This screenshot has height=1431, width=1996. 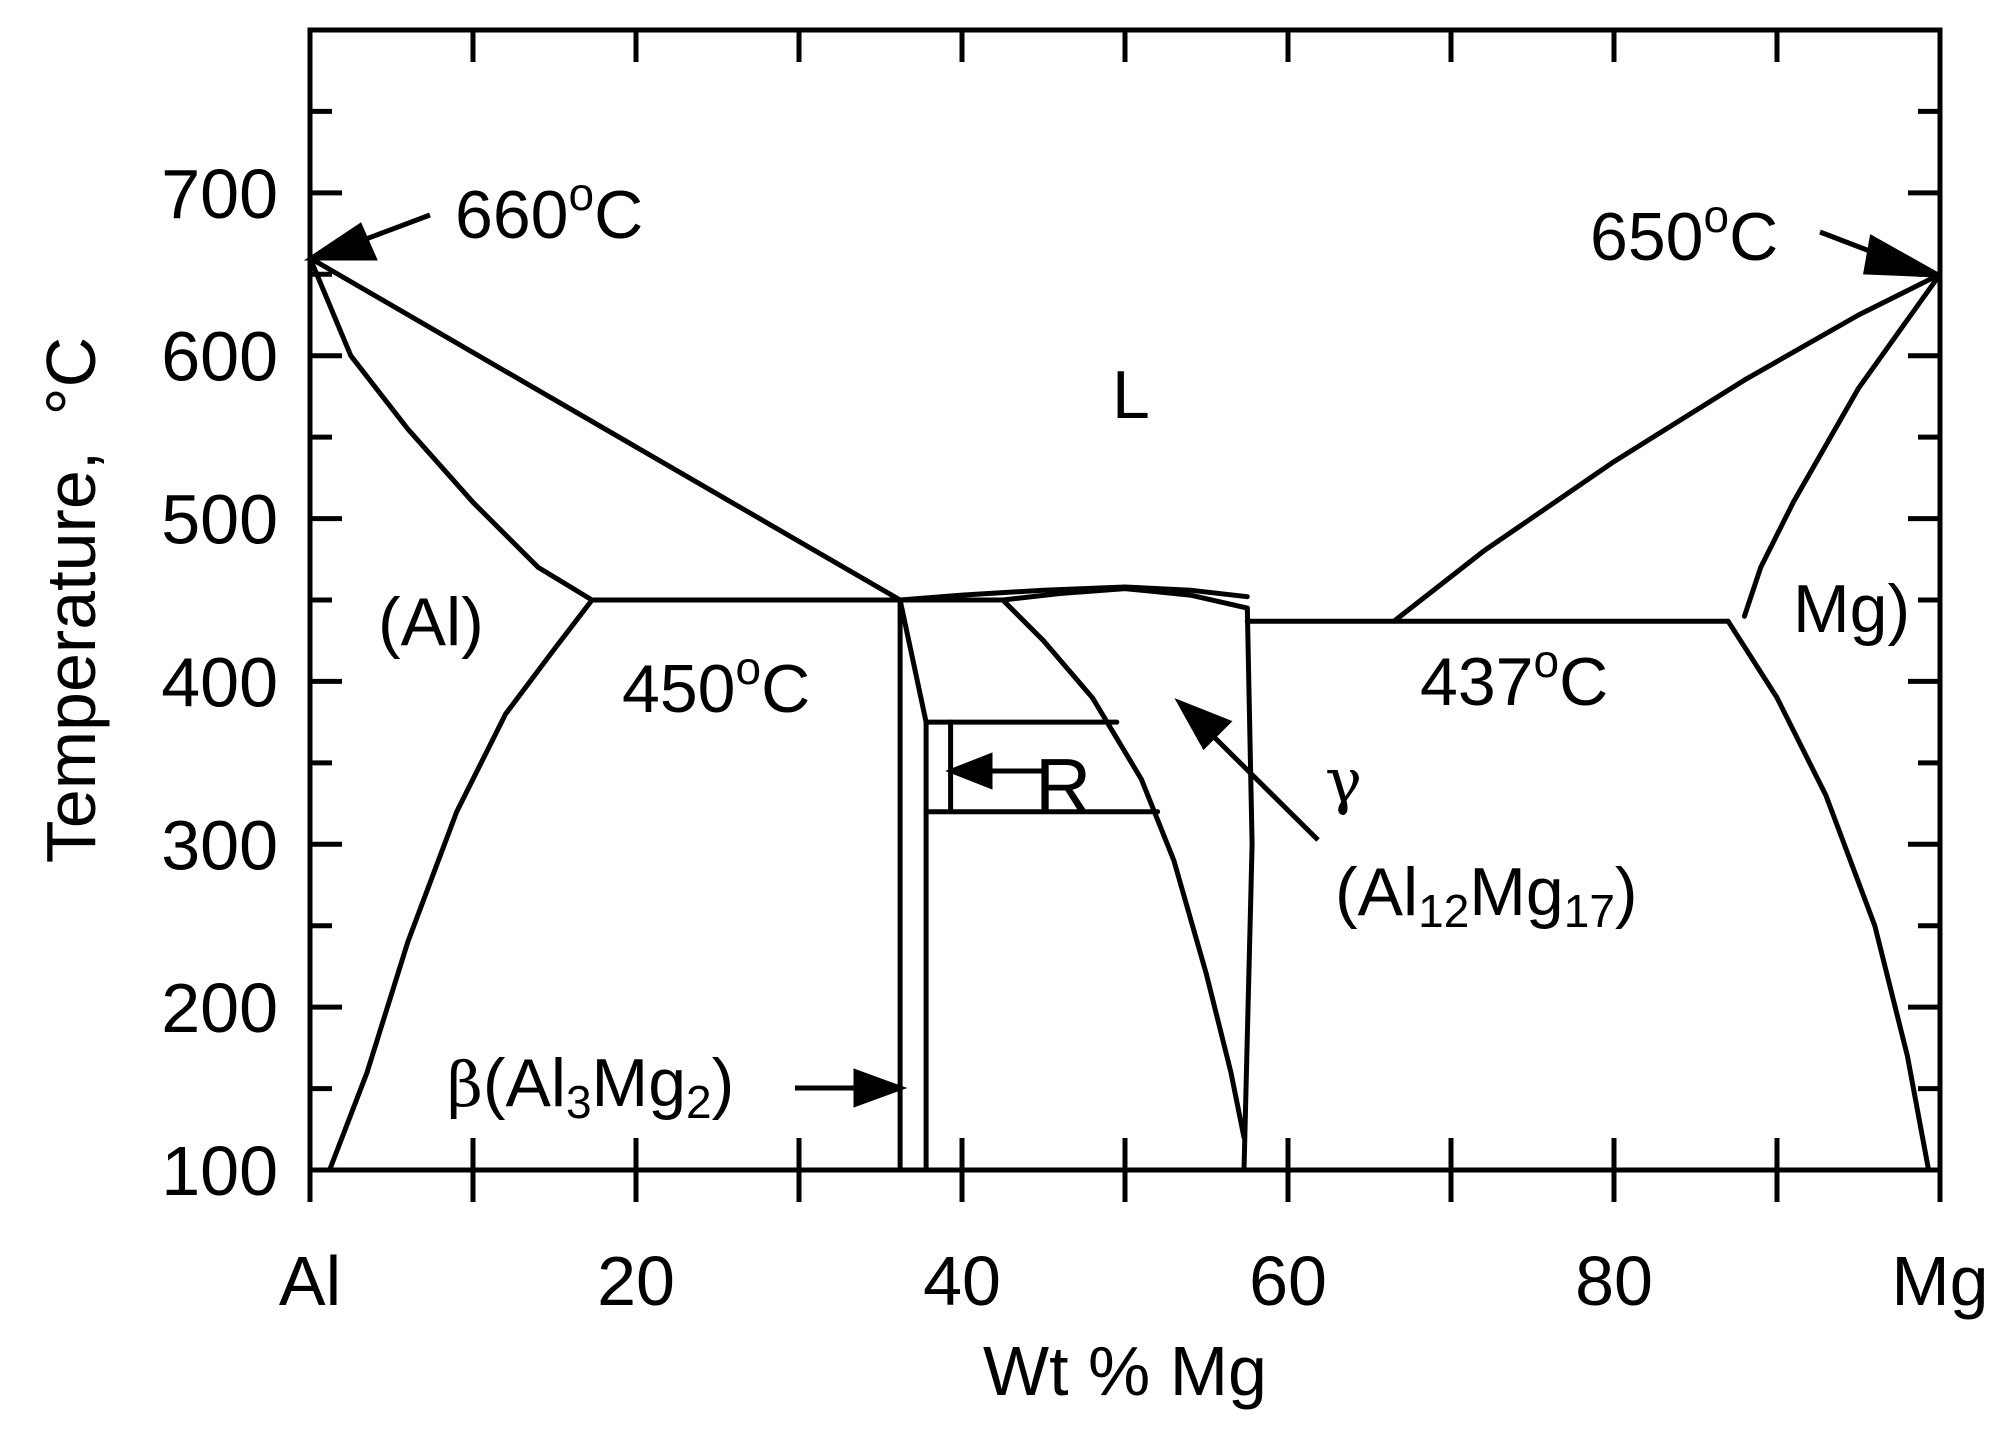 What do you see at coordinates (1248, 889) in the screenshot?
I see `curve-gamma-right-solvus` at bounding box center [1248, 889].